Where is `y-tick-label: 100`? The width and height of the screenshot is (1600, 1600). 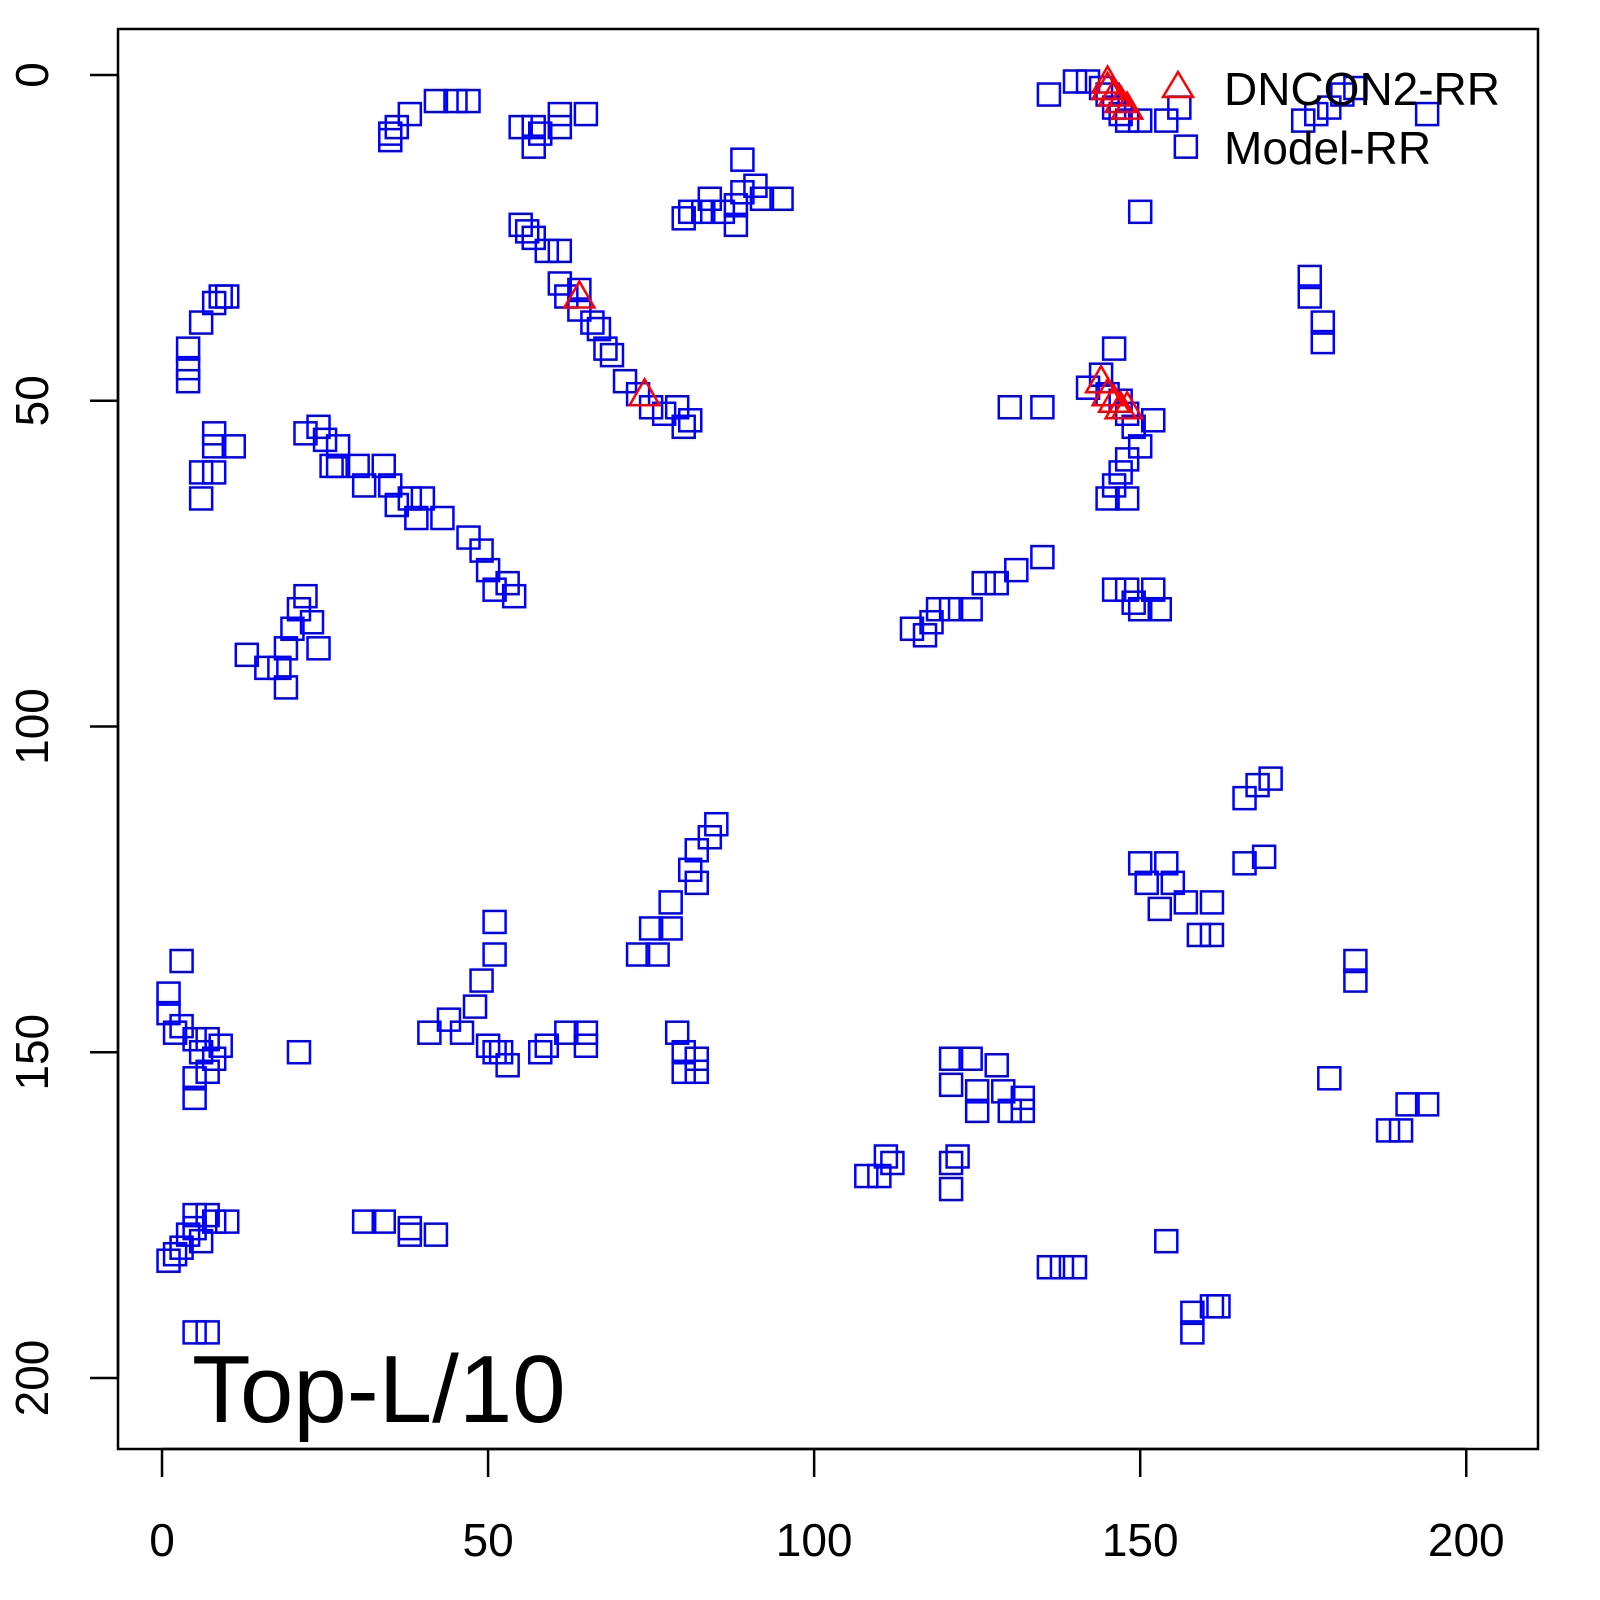 y-tick-label: 100 is located at coordinates (32, 726).